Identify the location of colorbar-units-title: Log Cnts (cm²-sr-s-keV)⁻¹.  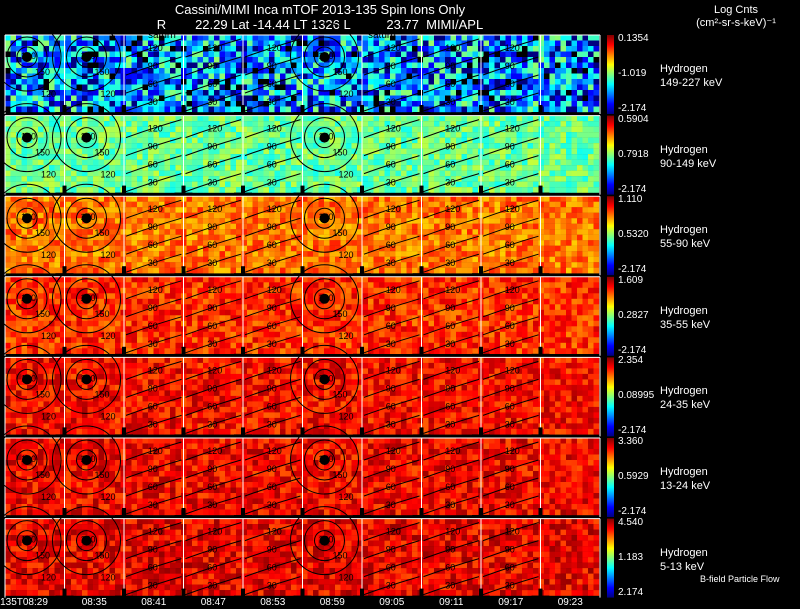
(736, 17).